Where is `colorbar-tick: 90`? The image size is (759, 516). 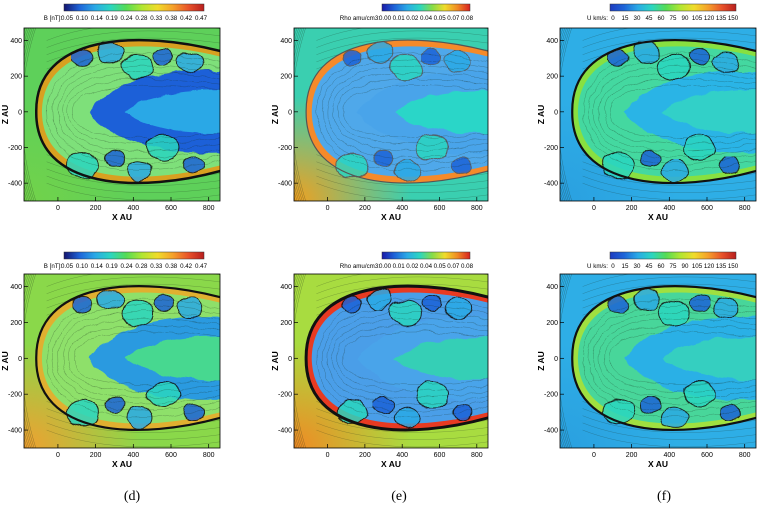
colorbar-tick: 90 is located at coordinates (685, 18).